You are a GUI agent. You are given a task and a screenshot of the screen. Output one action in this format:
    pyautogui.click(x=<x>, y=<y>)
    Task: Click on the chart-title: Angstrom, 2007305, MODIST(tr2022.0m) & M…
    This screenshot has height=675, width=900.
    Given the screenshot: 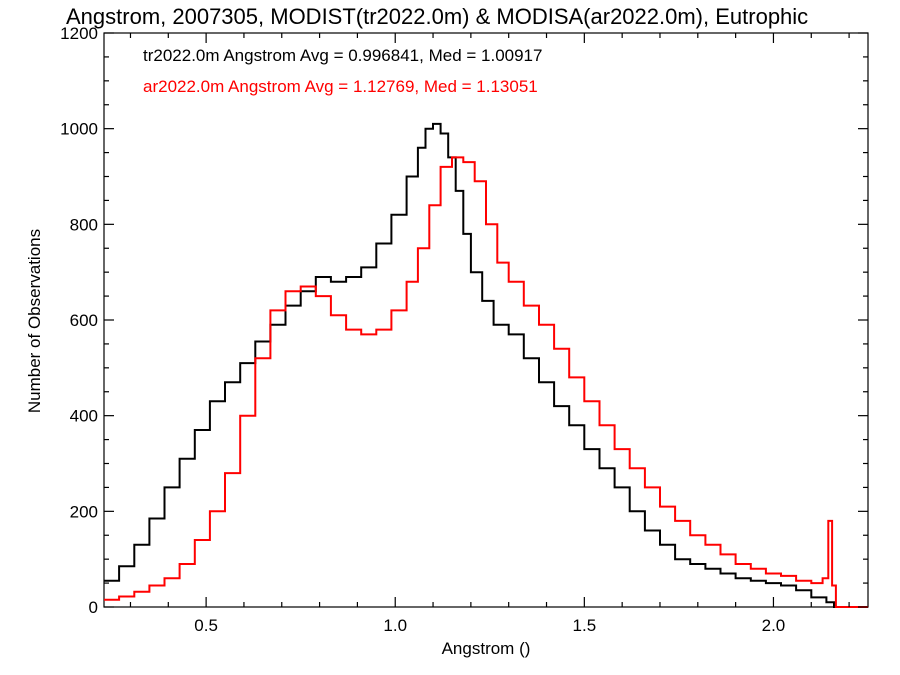 What is the action you would take?
    pyautogui.click(x=437, y=16)
    